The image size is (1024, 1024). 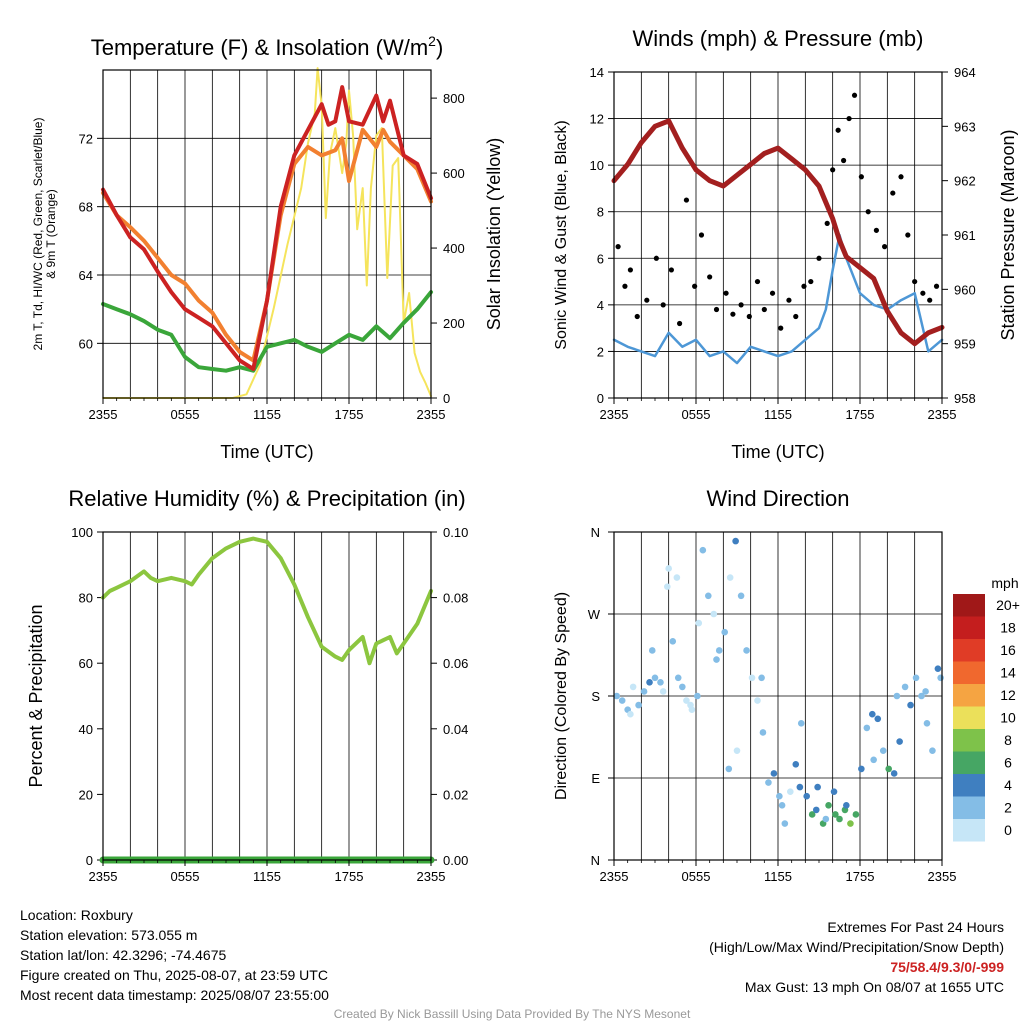 What do you see at coordinates (494, 234) in the screenshot?
I see `y-right-axis-label: Solar Insolation (Yellow)` at bounding box center [494, 234].